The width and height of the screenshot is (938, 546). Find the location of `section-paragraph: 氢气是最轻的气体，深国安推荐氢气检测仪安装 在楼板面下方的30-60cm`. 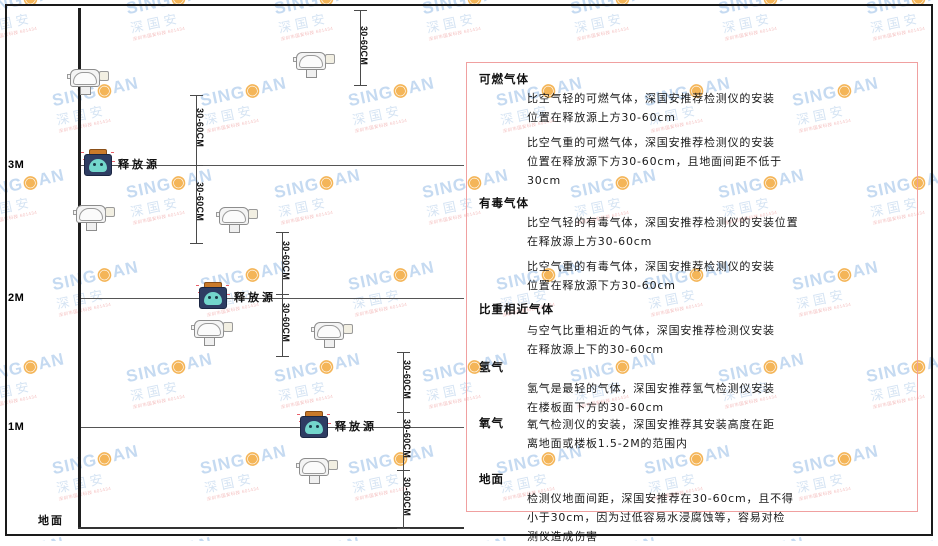

section-paragraph: 氢气是最轻的气体，深国安推荐氢气检测仪安装 在楼板面下方的30-60cm is located at coordinates (651, 398).